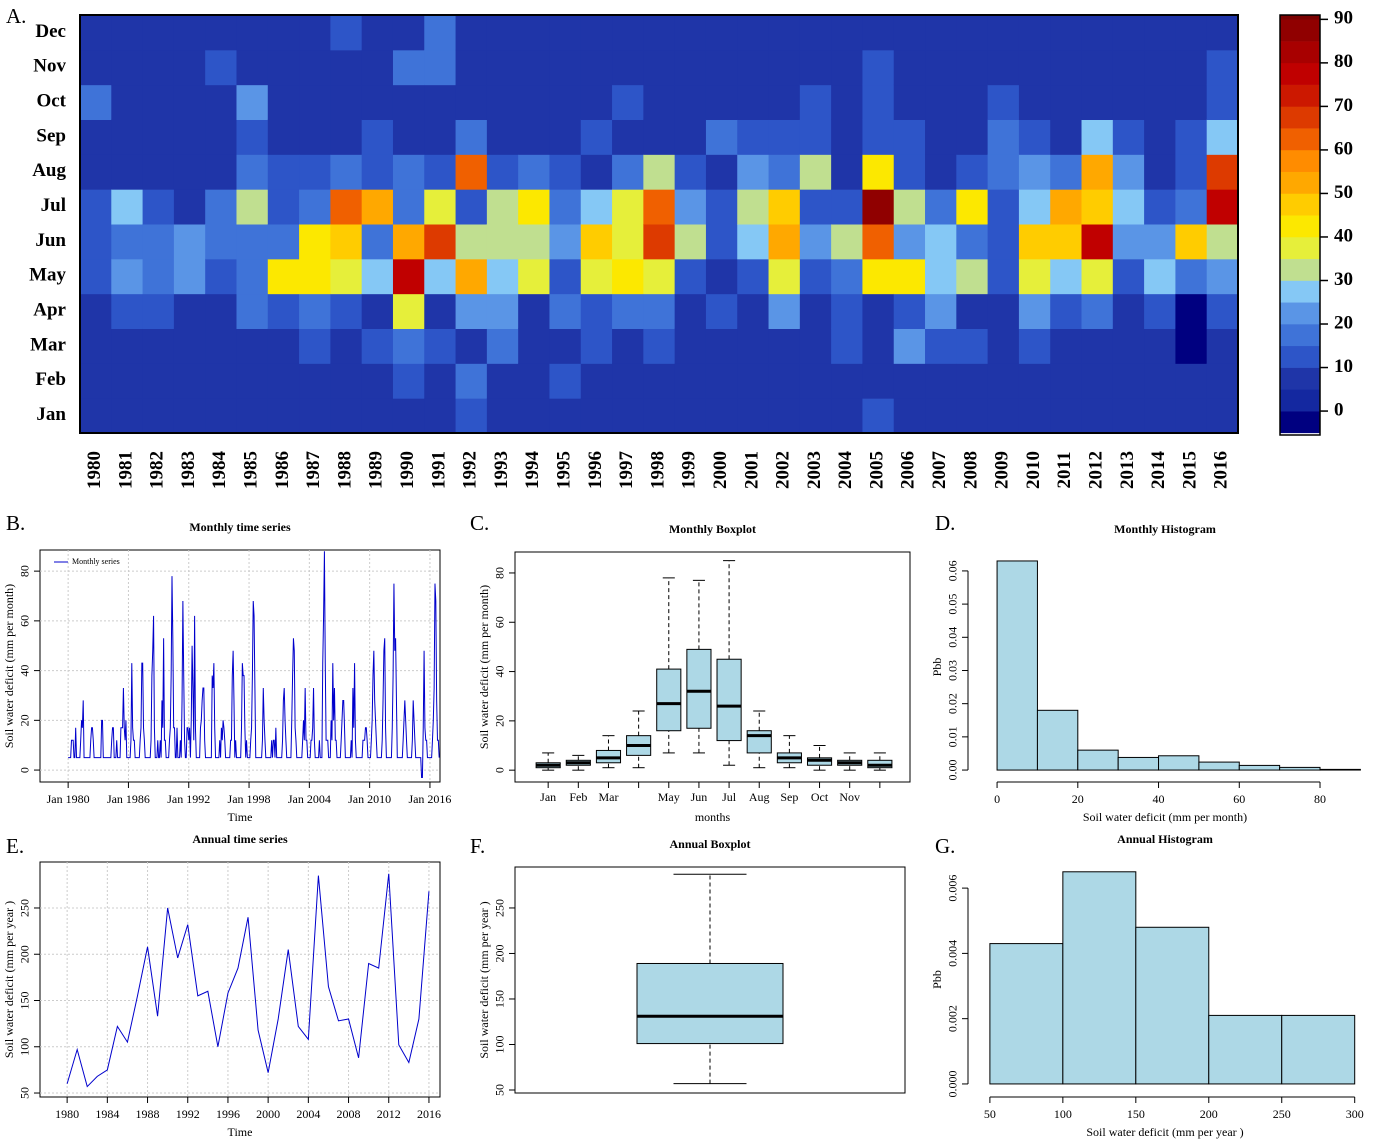 This screenshot has width=1376, height=1140. Describe the element at coordinates (25, 671) in the screenshot. I see `y-tick-label: 40` at that location.